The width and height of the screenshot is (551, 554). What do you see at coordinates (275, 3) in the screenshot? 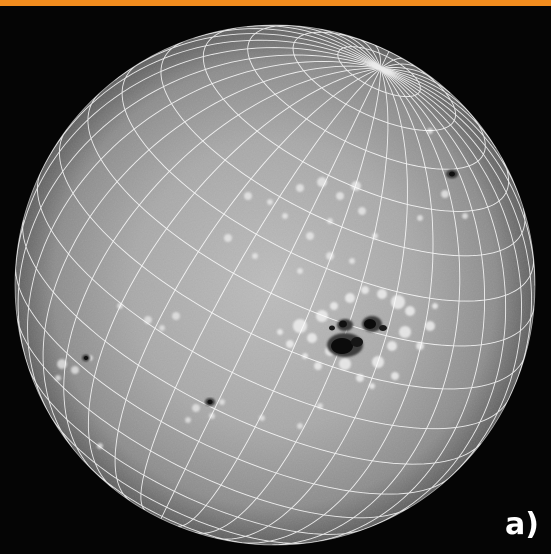
I see `orange-accent-bar` at bounding box center [275, 3].